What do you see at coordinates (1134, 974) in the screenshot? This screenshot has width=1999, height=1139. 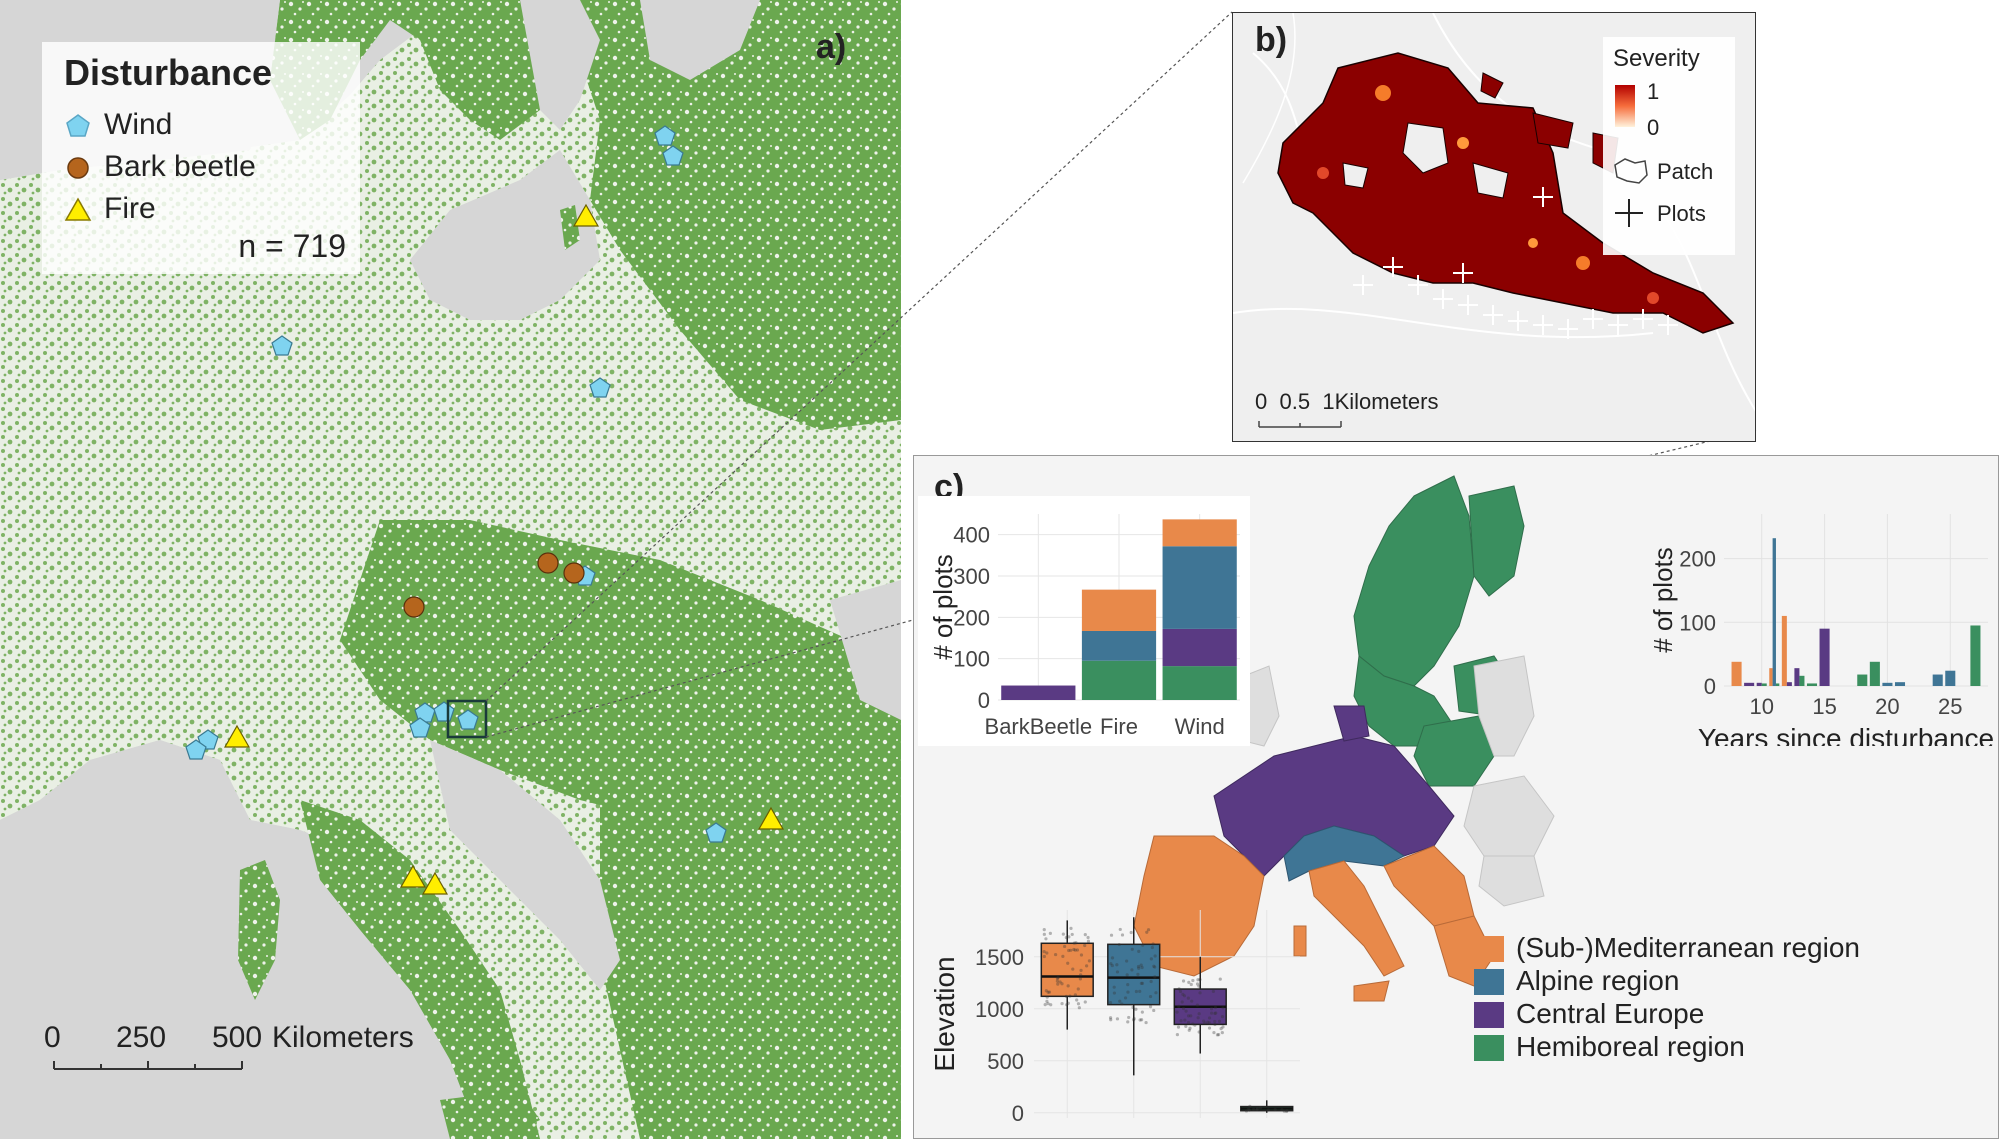 I see `box-body` at bounding box center [1134, 974].